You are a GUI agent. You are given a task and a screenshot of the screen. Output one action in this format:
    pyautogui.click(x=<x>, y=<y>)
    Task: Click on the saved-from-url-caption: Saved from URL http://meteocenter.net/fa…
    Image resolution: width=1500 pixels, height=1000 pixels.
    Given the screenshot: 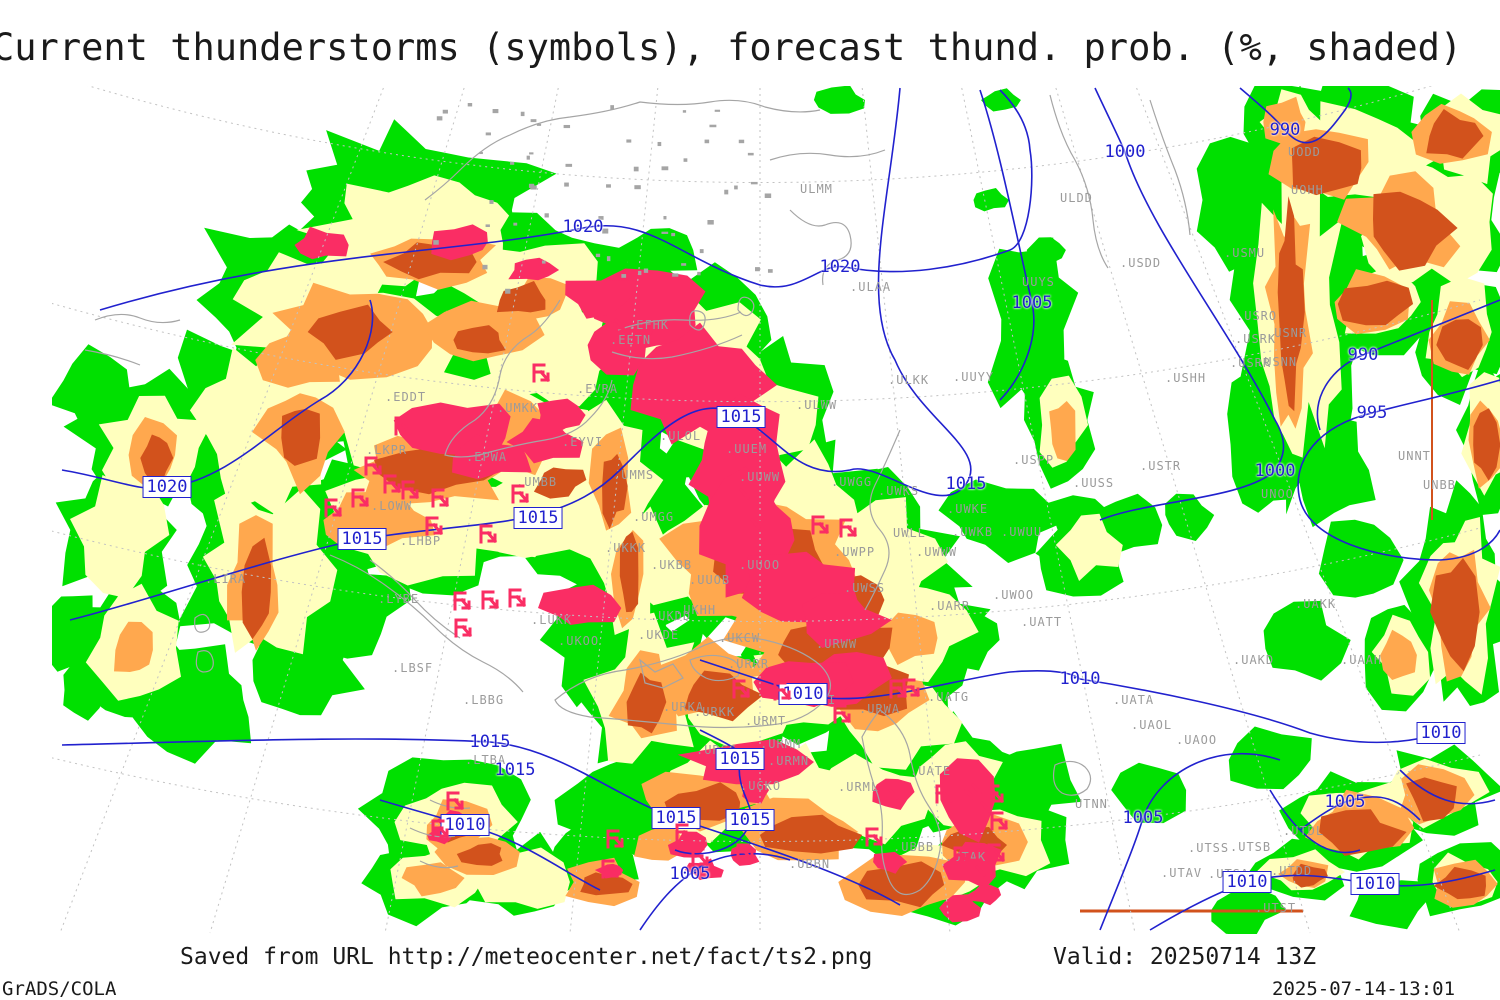 What is the action you would take?
    pyautogui.click(x=526, y=957)
    